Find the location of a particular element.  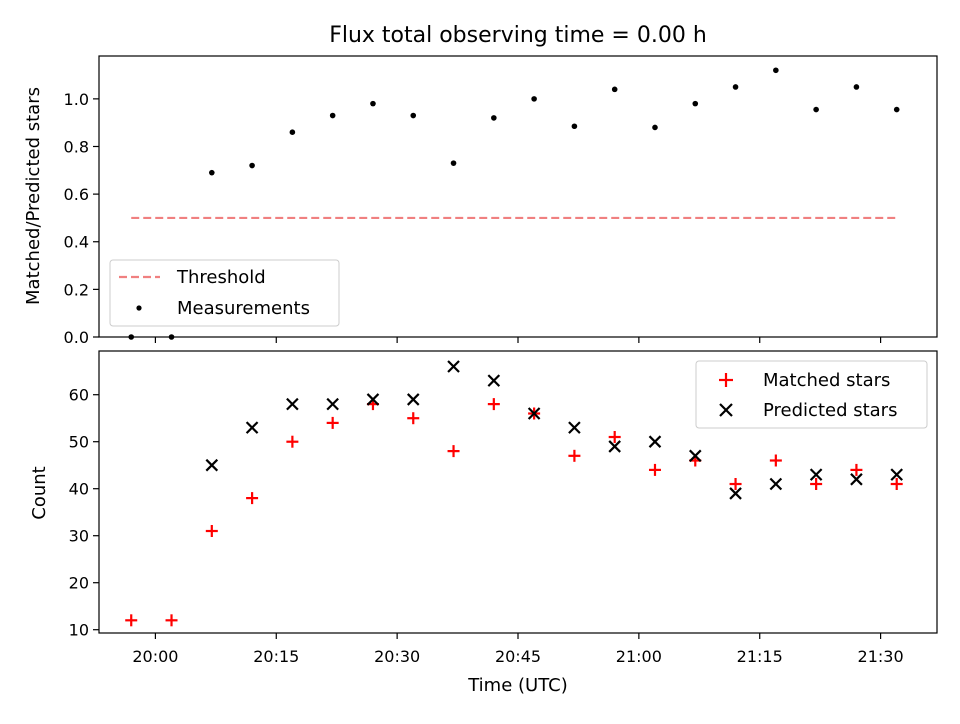

bottom-y-tick-label: 40 is located at coordinates (79, 489).